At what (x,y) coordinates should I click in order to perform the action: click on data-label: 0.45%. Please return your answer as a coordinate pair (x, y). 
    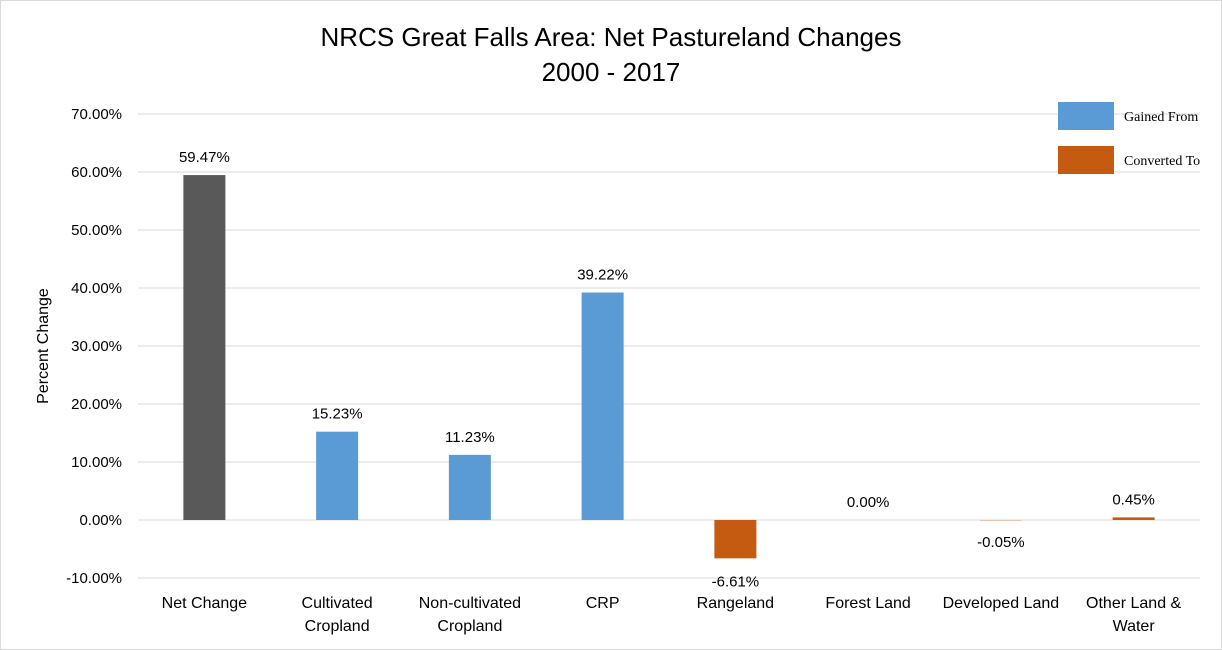
    Looking at the image, I should click on (1133, 499).